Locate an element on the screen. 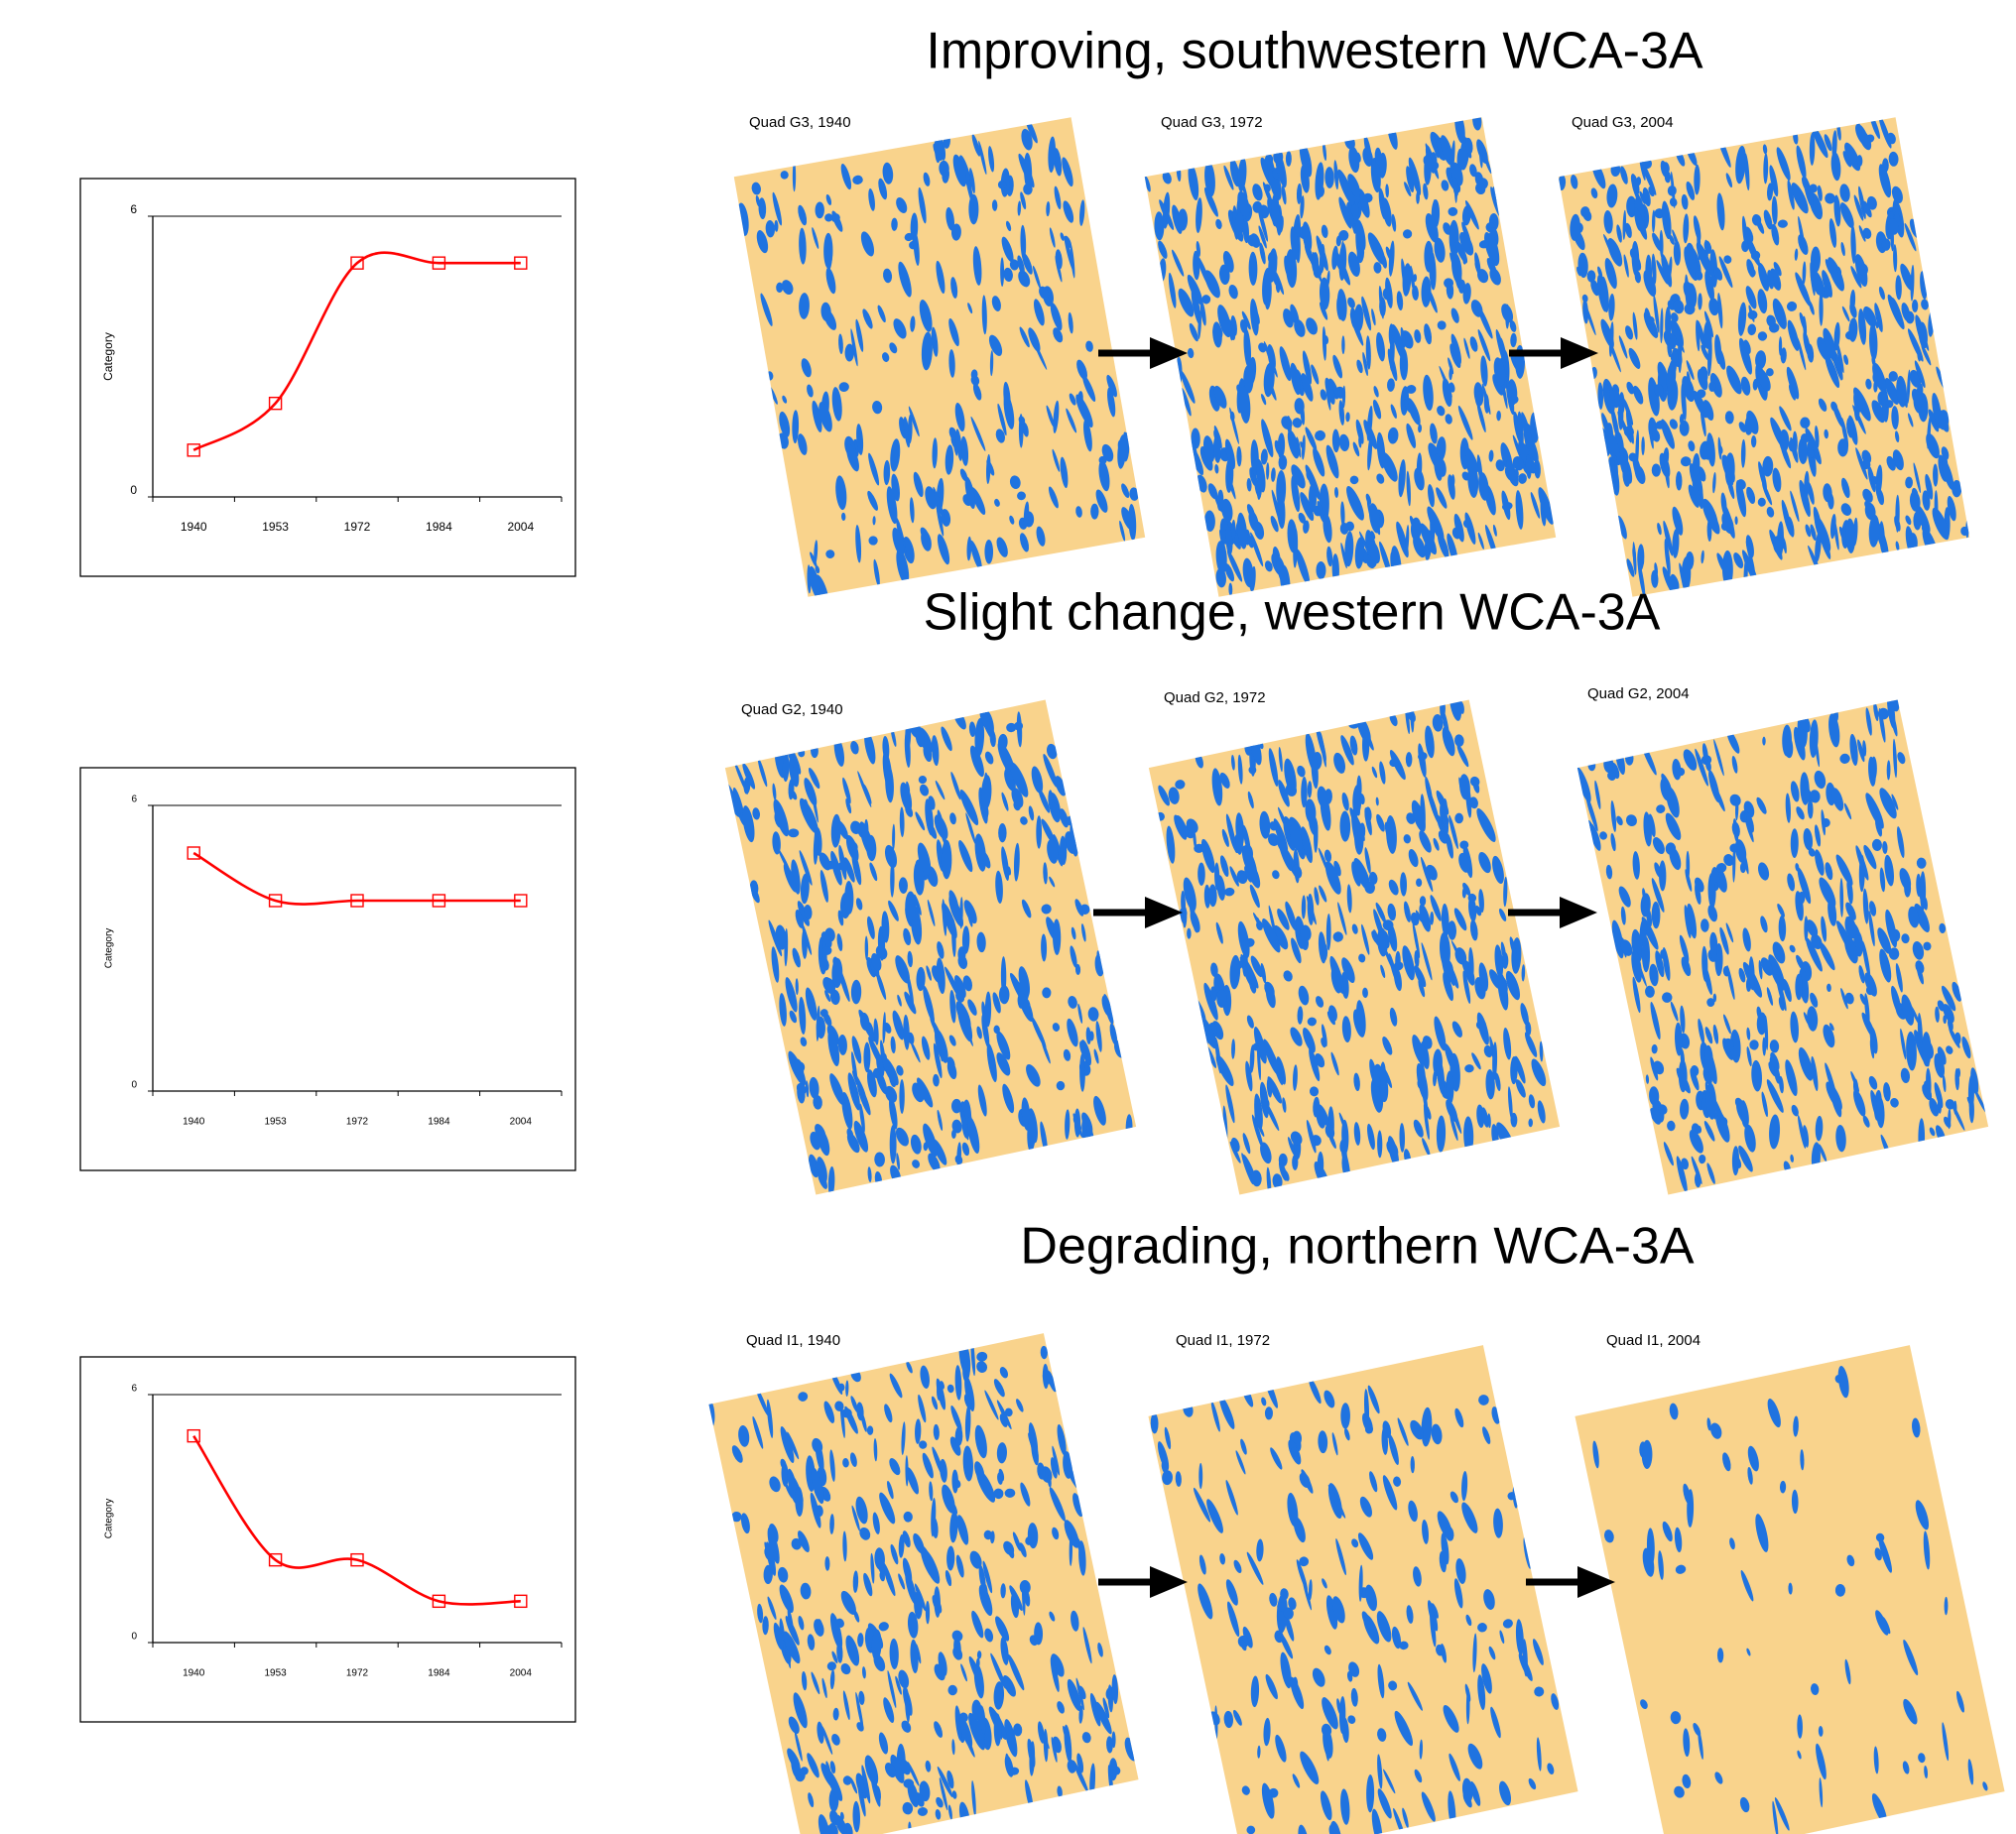  map-label: Quad G3, 1940 is located at coordinates (800, 122).